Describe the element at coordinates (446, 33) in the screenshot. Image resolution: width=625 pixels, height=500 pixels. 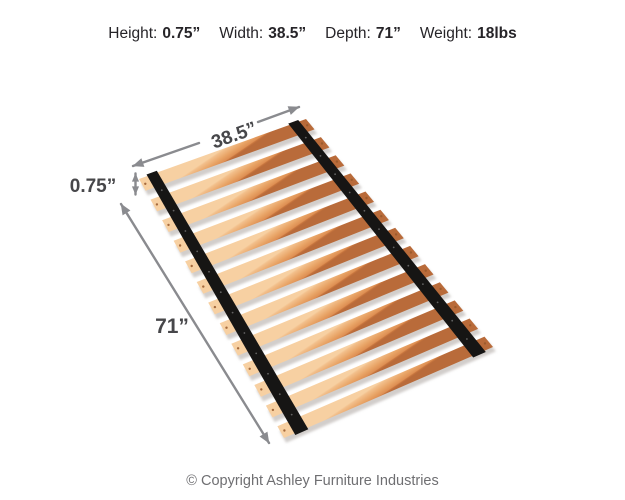
I see `spec-weight-label: Weight:` at that location.